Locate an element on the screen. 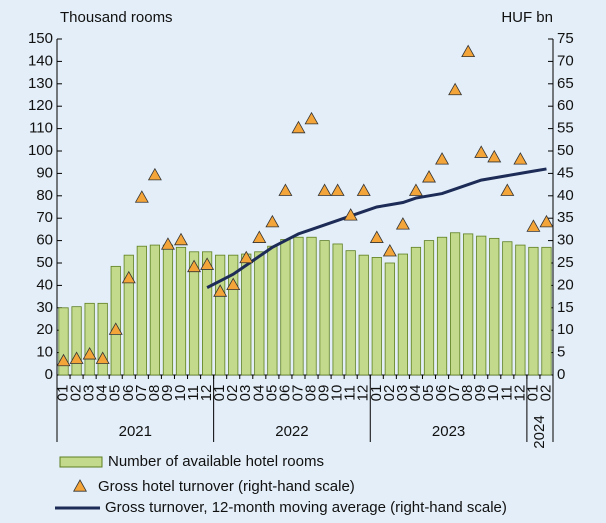 This screenshot has height=523, width=606. y2-axis-title: HUF bn is located at coordinates (527, 17).